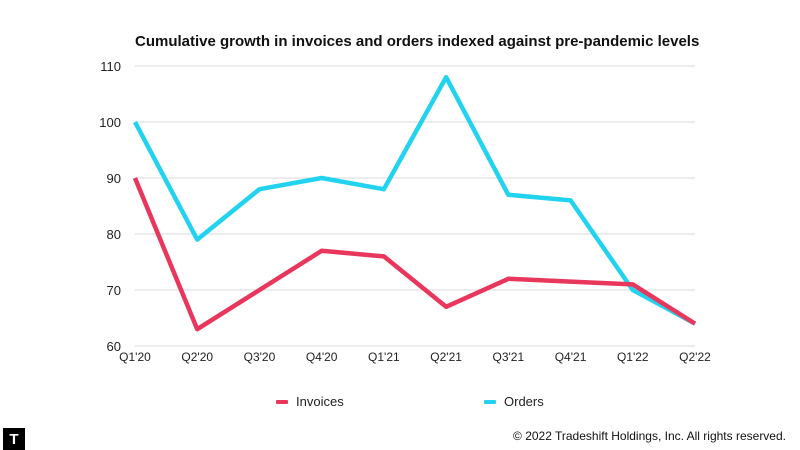  I want to click on y-tick-label: 90, so click(114, 178).